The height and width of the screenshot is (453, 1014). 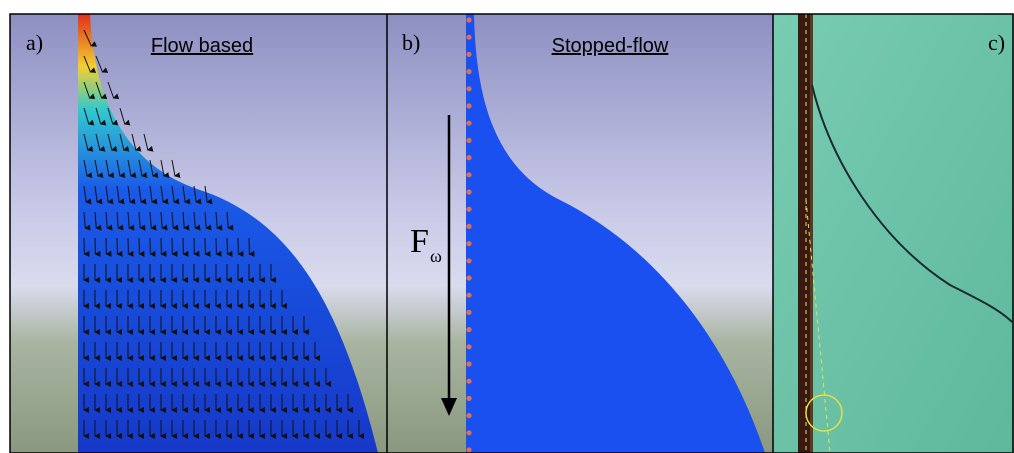 I want to click on force-subscript: ω, so click(x=436, y=256).